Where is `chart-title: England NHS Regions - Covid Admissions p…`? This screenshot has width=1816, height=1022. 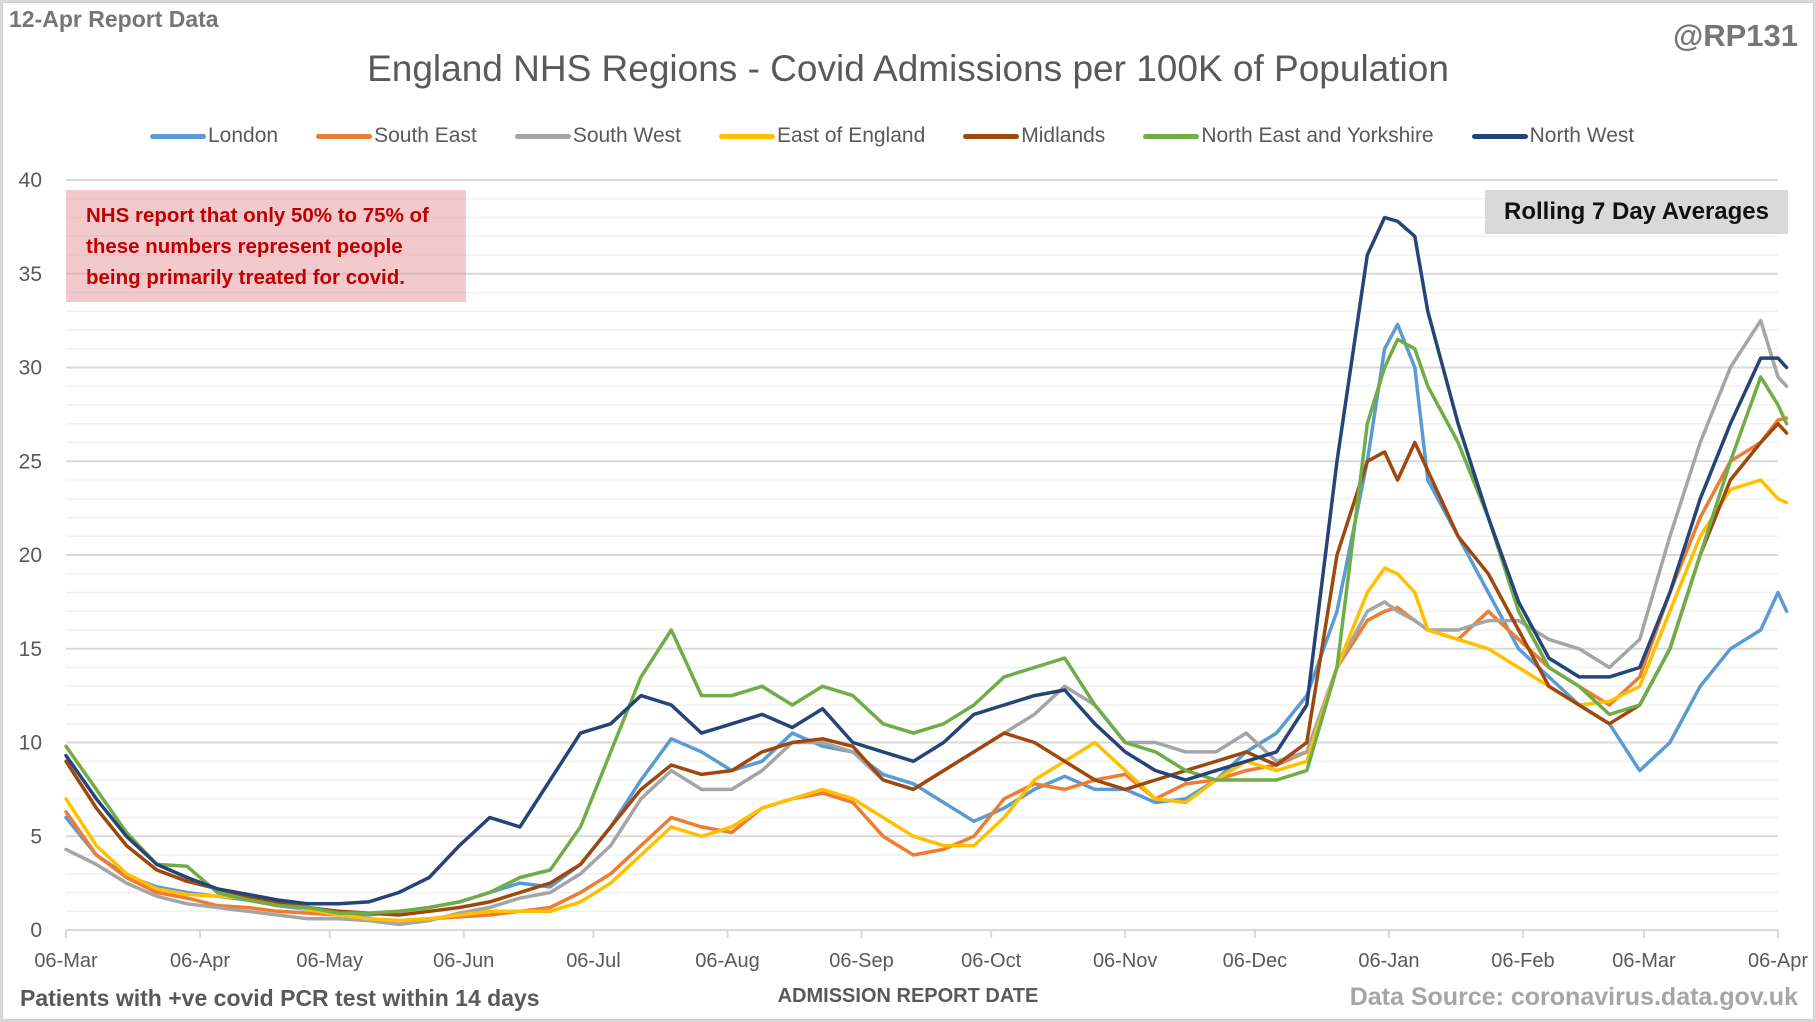
chart-title: England NHS Regions - Covid Admissions p… is located at coordinates (908, 68).